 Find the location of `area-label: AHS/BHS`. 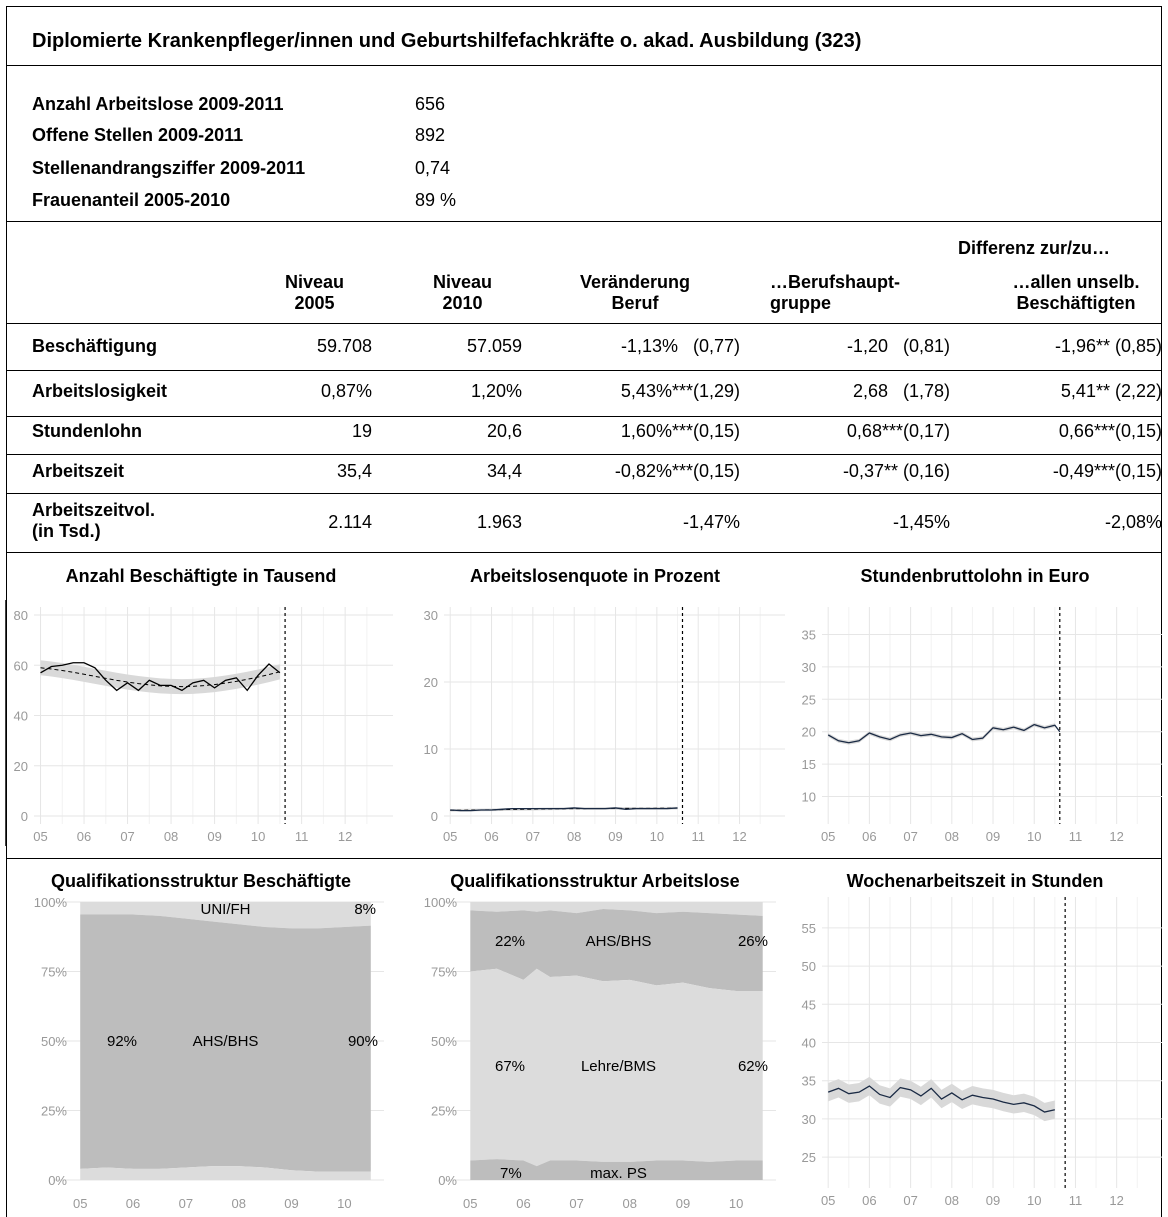

area-label: AHS/BHS is located at coordinates (226, 1041).